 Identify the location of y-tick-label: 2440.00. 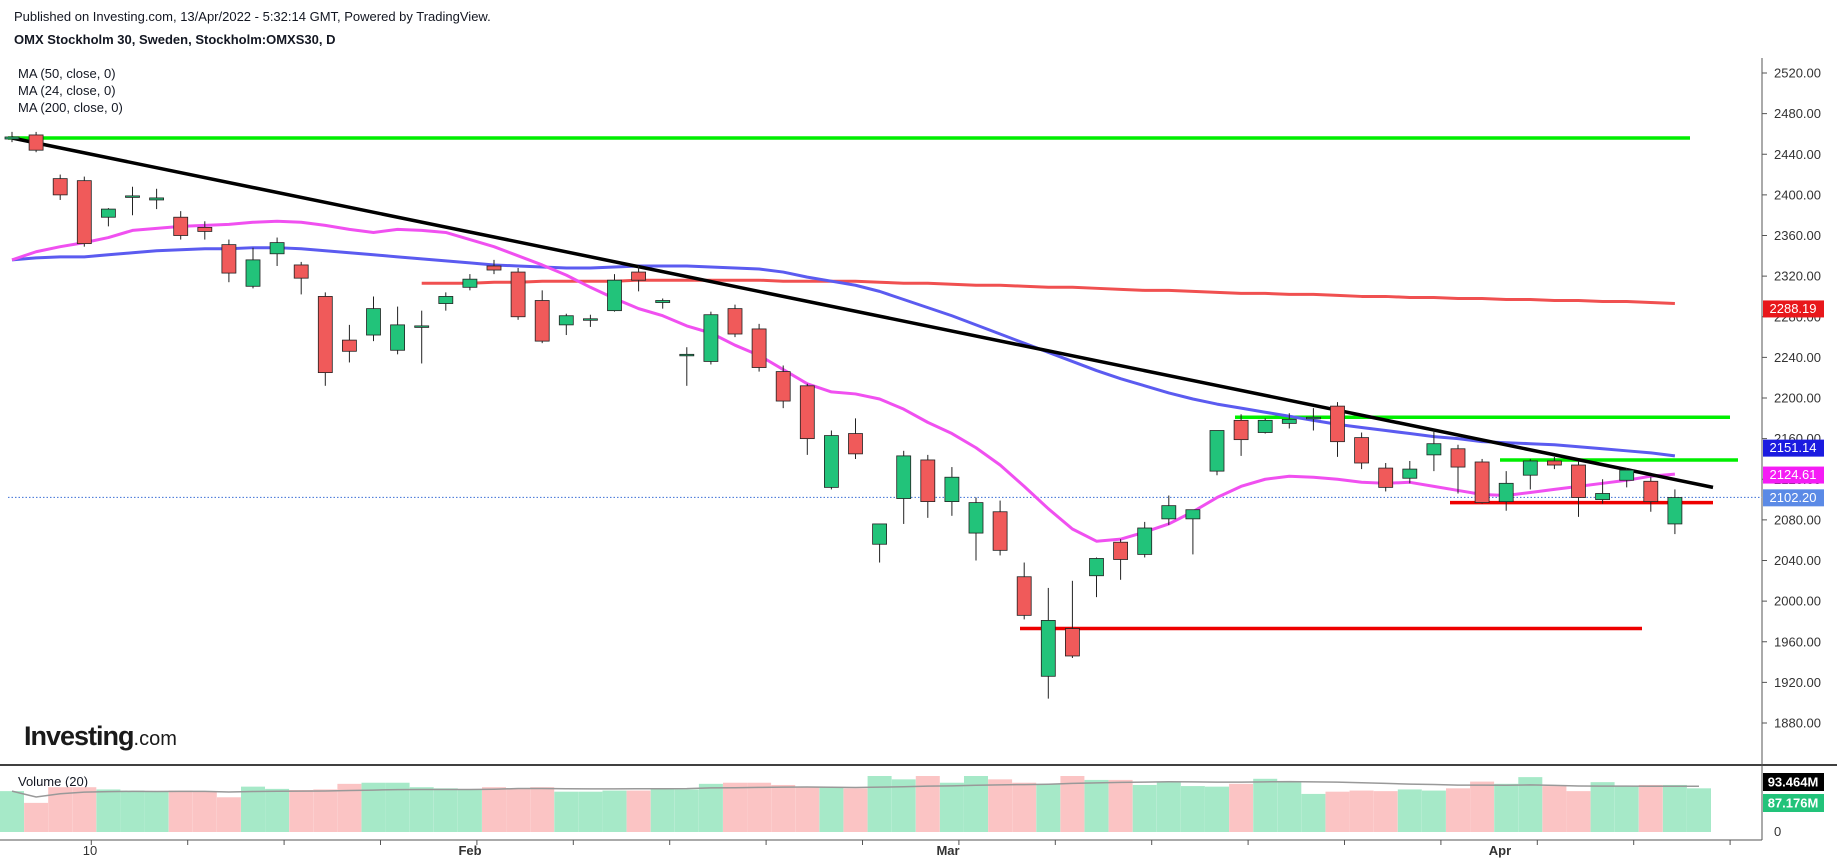
(1797, 154).